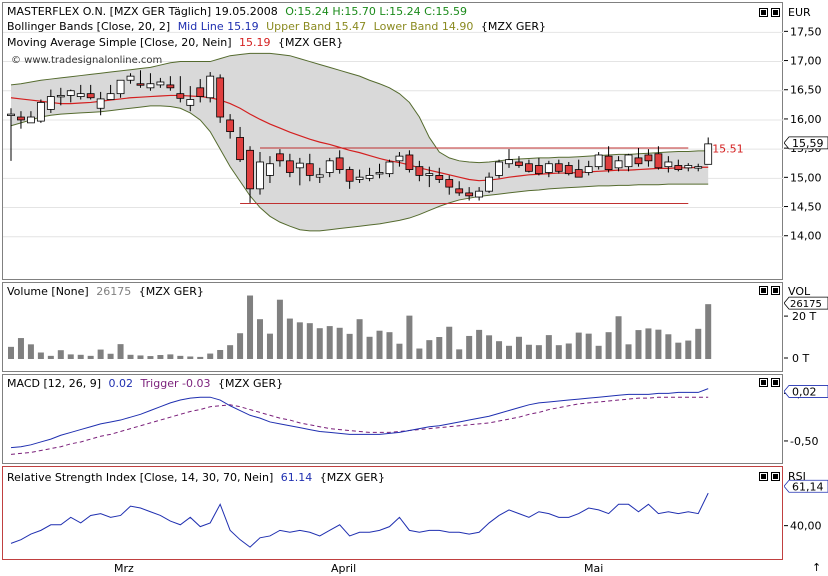  What do you see at coordinates (806, 526) in the screenshot?
I see `rsi-tick-label: 40,00` at bounding box center [806, 526].